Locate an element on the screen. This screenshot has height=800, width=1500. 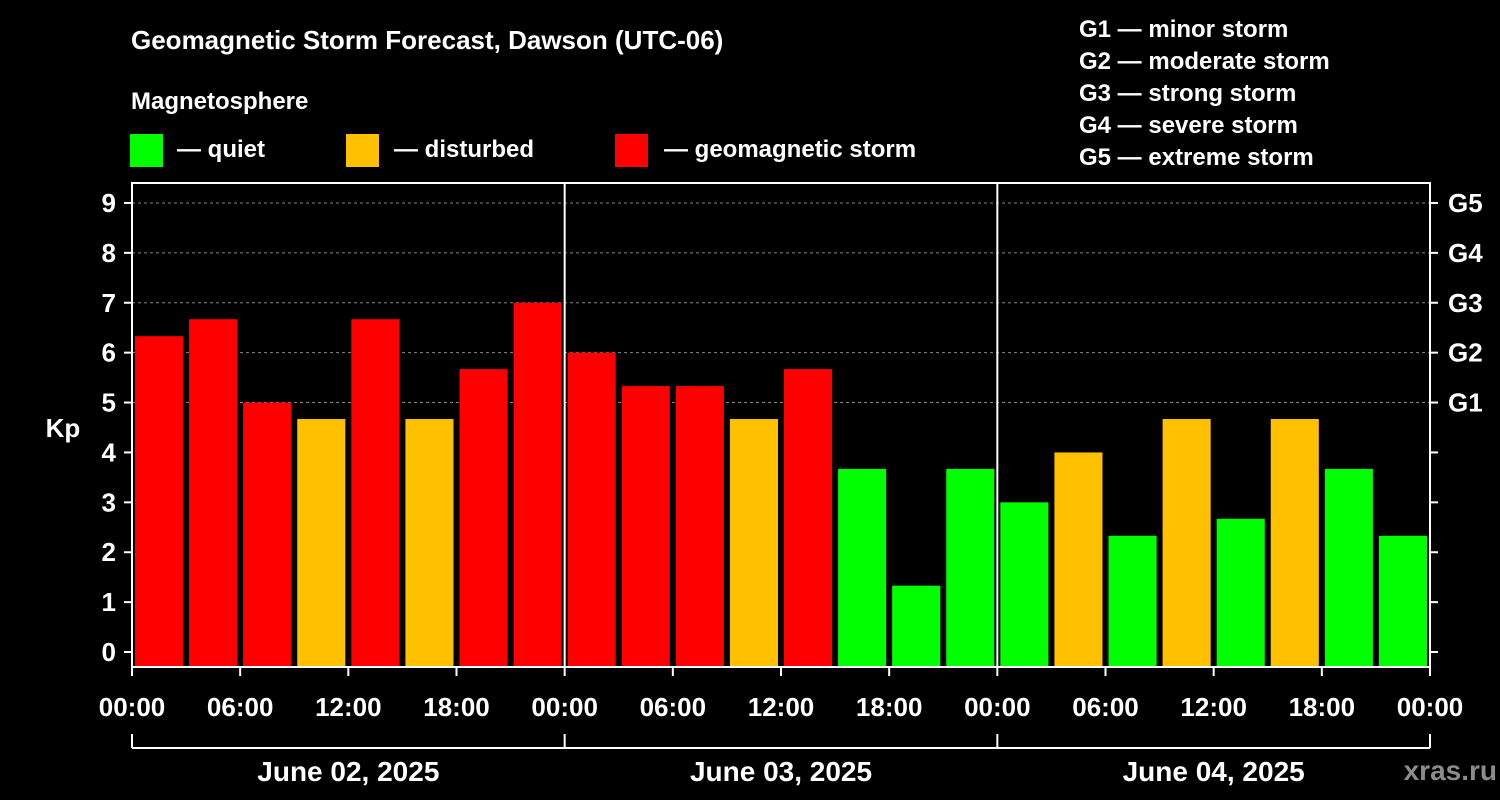
y-tick-label: 4 is located at coordinates (109, 452).